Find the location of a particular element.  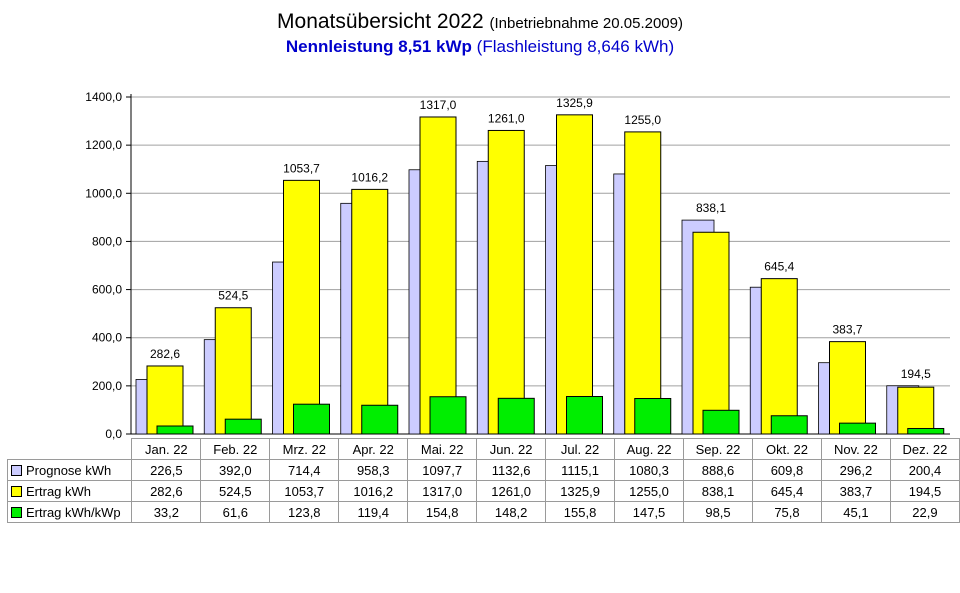

table-corner is located at coordinates (70, 449).